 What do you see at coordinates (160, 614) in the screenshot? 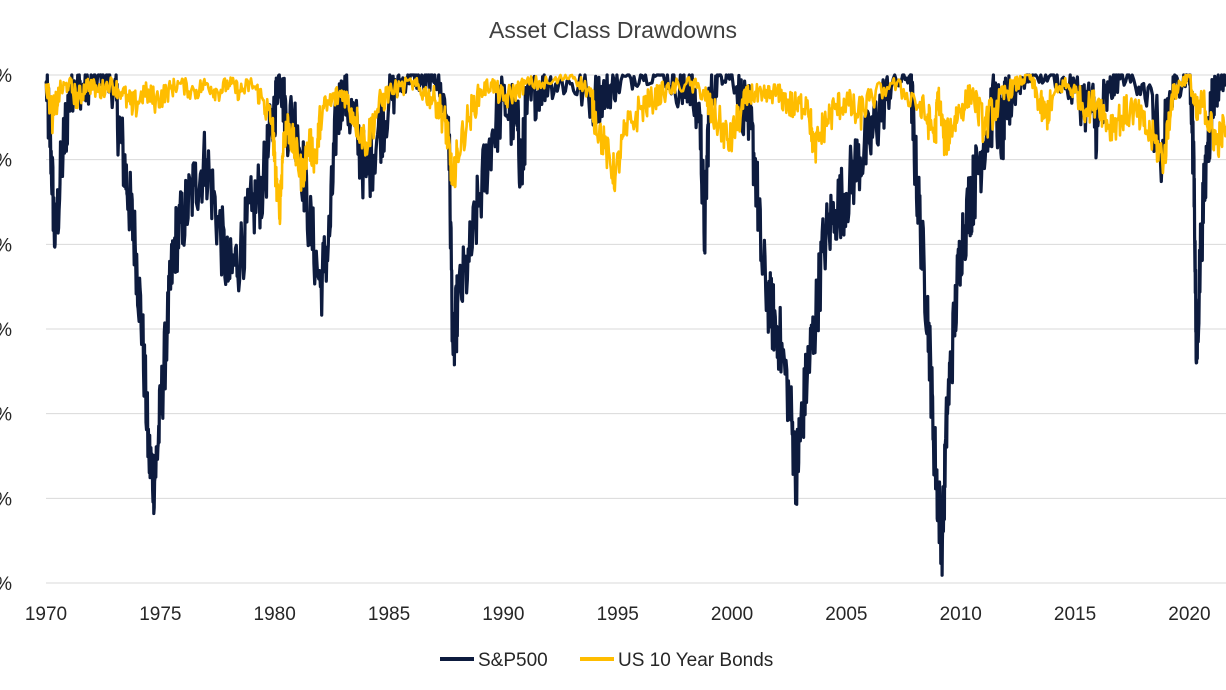
I see `x-tick-label: 1975` at bounding box center [160, 614].